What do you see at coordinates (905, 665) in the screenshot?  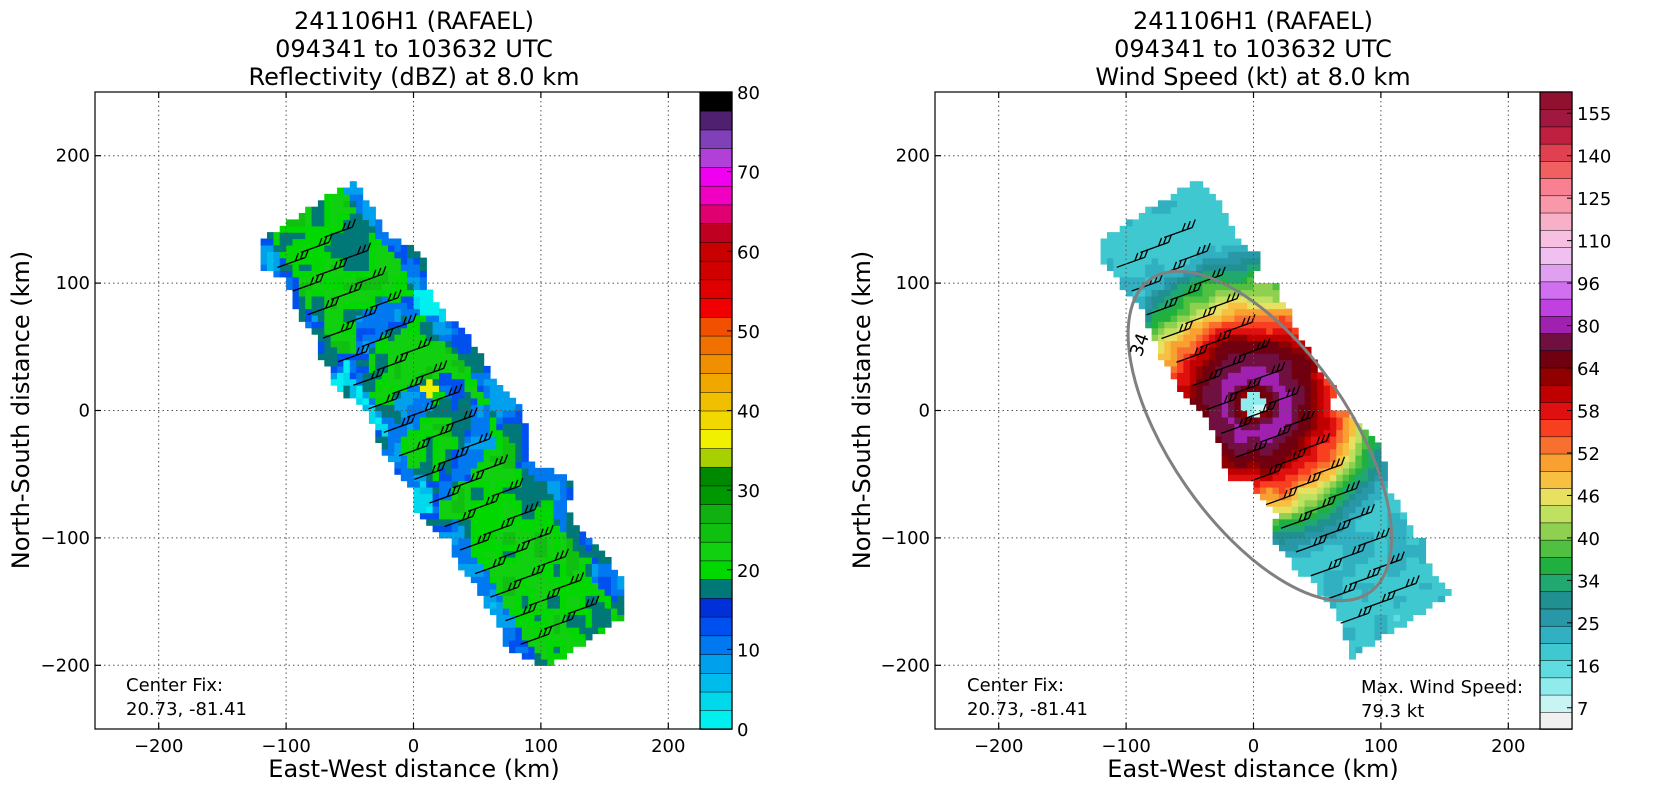 I see `y-tick-label: −200` at bounding box center [905, 665].